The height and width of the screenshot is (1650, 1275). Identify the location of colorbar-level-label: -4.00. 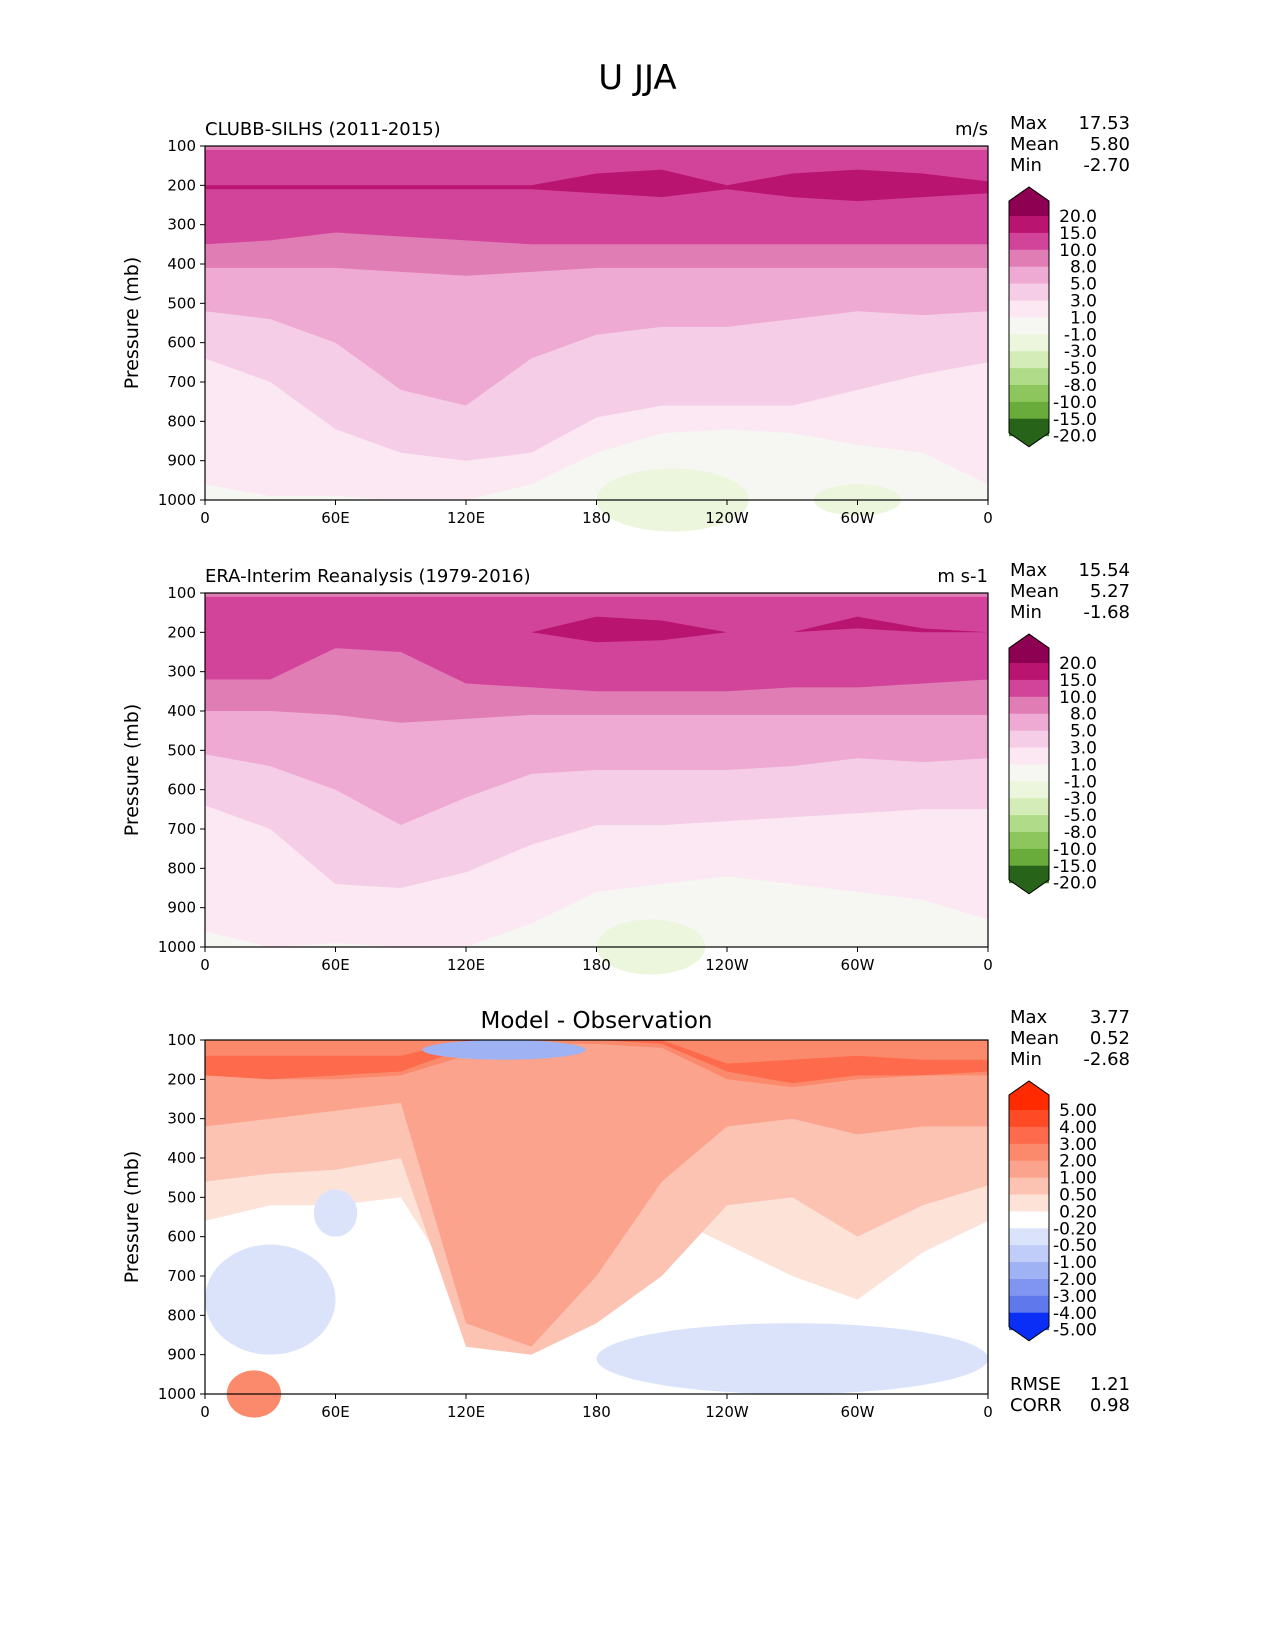
(1075, 1314).